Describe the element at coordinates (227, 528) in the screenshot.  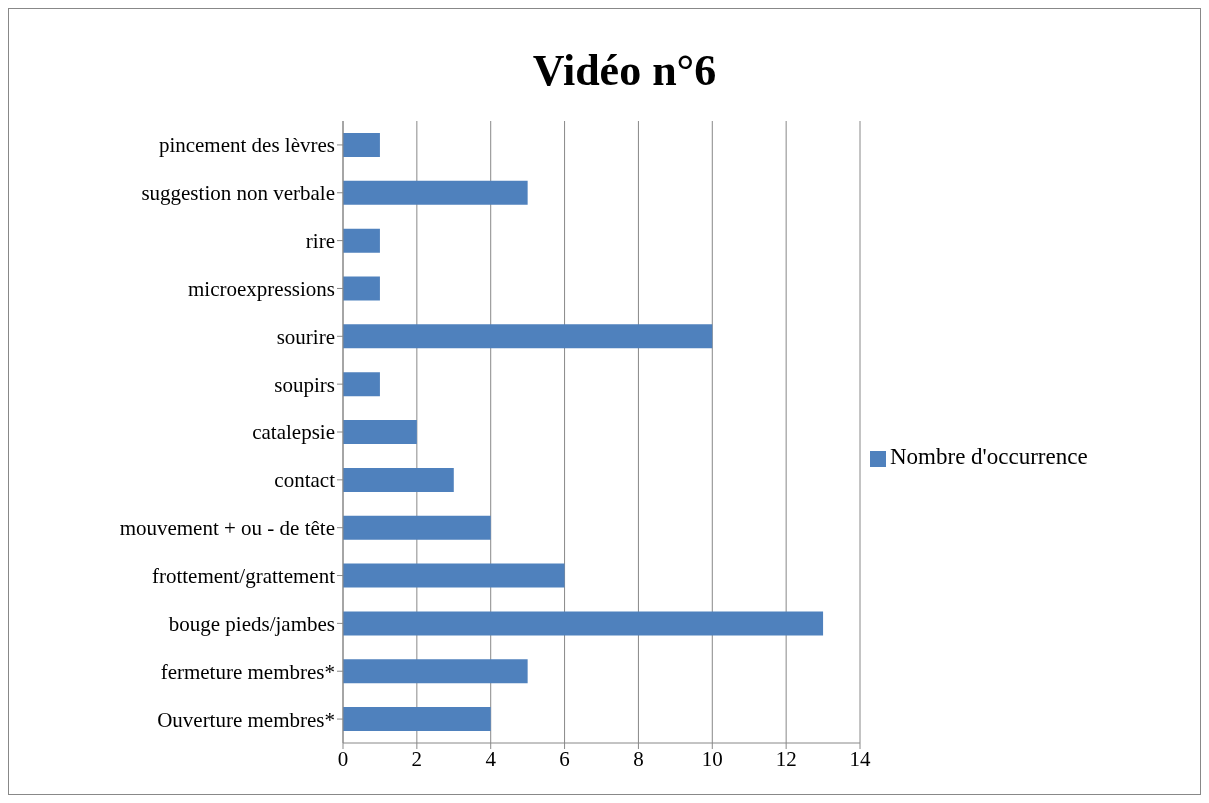
I see `y-tick-label: mouvement + ou - de tête` at that location.